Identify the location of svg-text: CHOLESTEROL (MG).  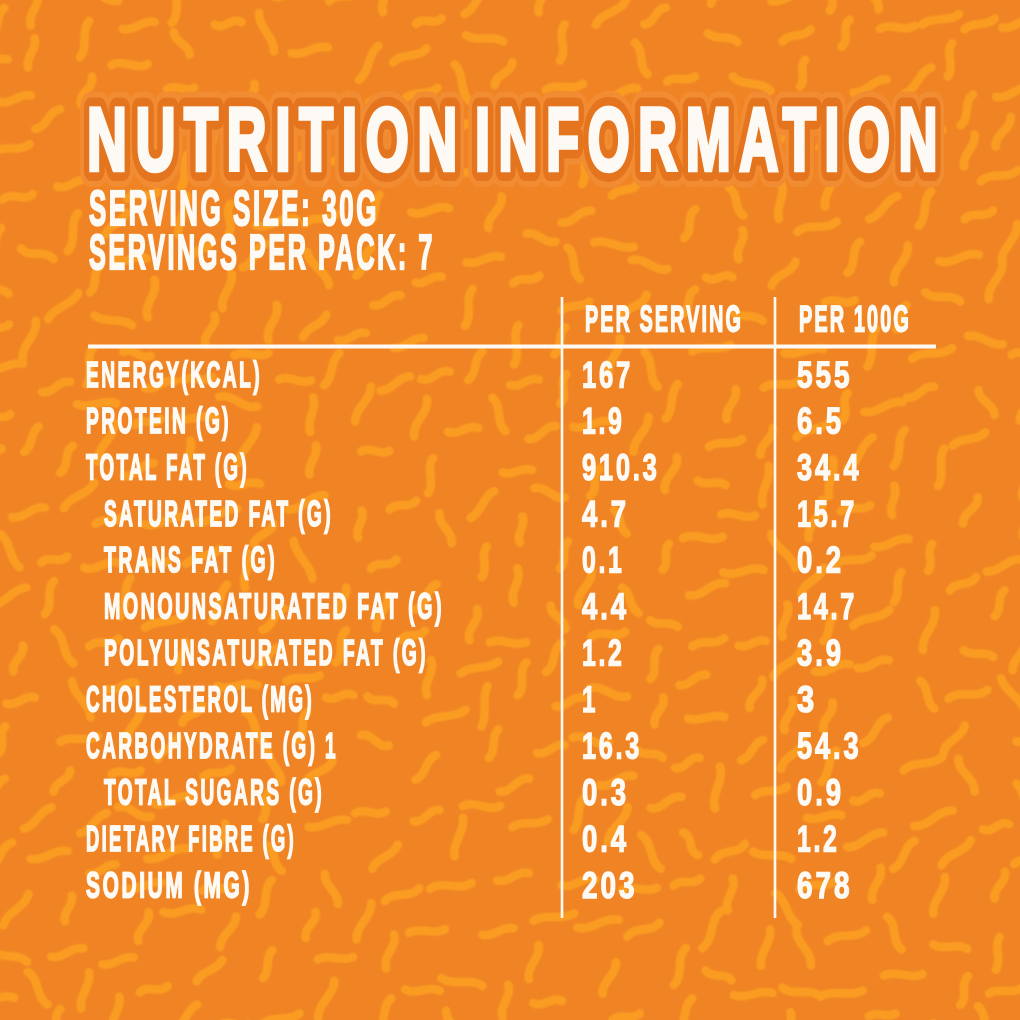
(200, 700).